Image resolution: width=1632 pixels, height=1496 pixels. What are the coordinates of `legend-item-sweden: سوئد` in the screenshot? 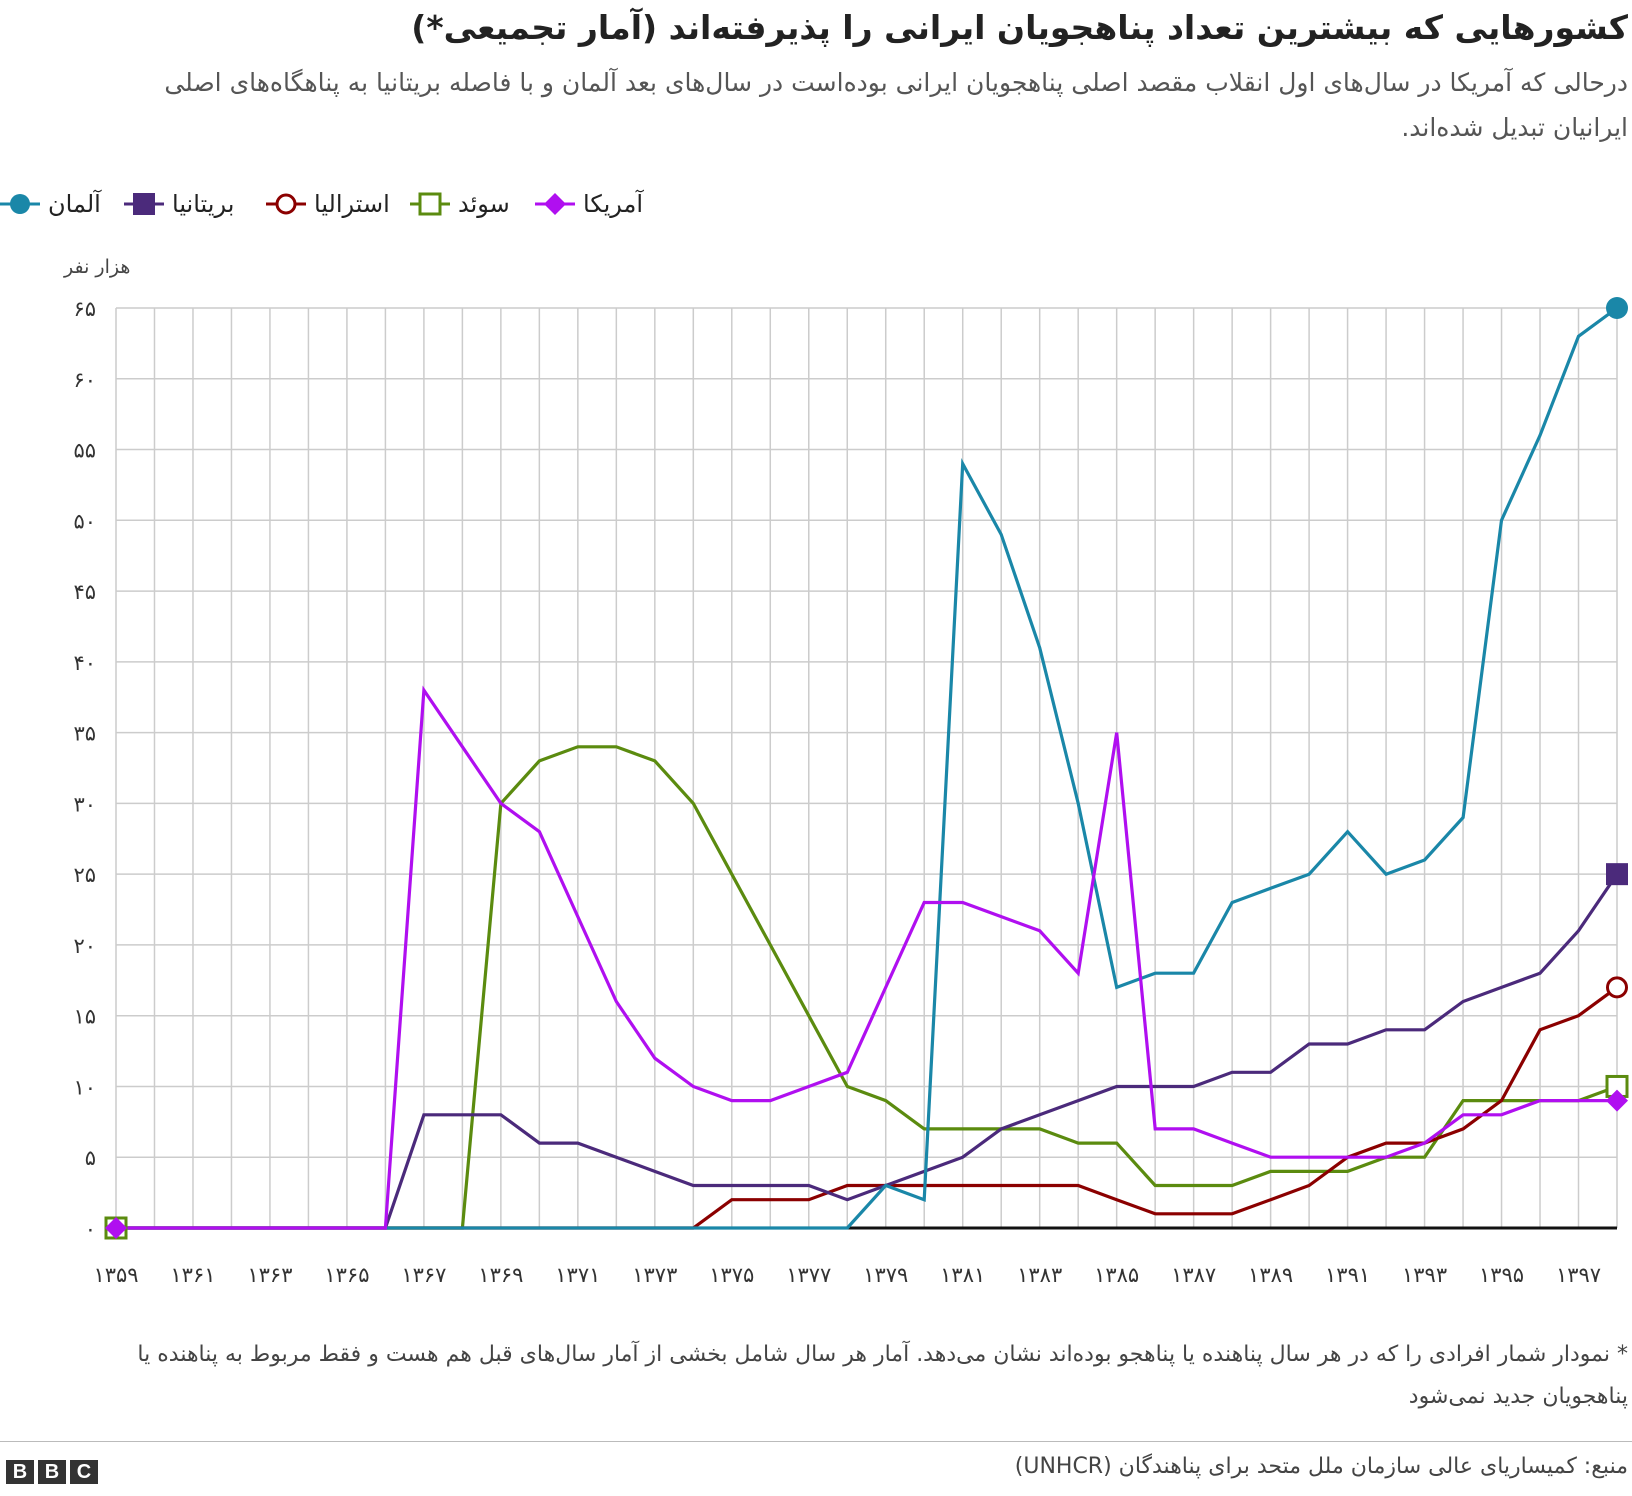 It's located at (460, 204).